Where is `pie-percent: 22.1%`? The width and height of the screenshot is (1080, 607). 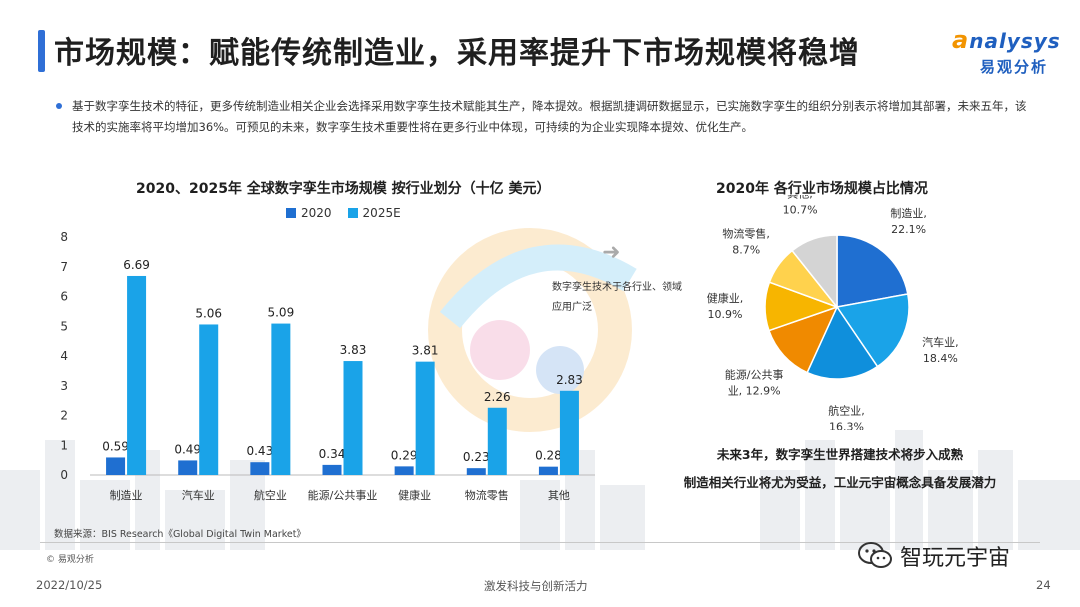 pie-percent: 22.1% is located at coordinates (908, 229).